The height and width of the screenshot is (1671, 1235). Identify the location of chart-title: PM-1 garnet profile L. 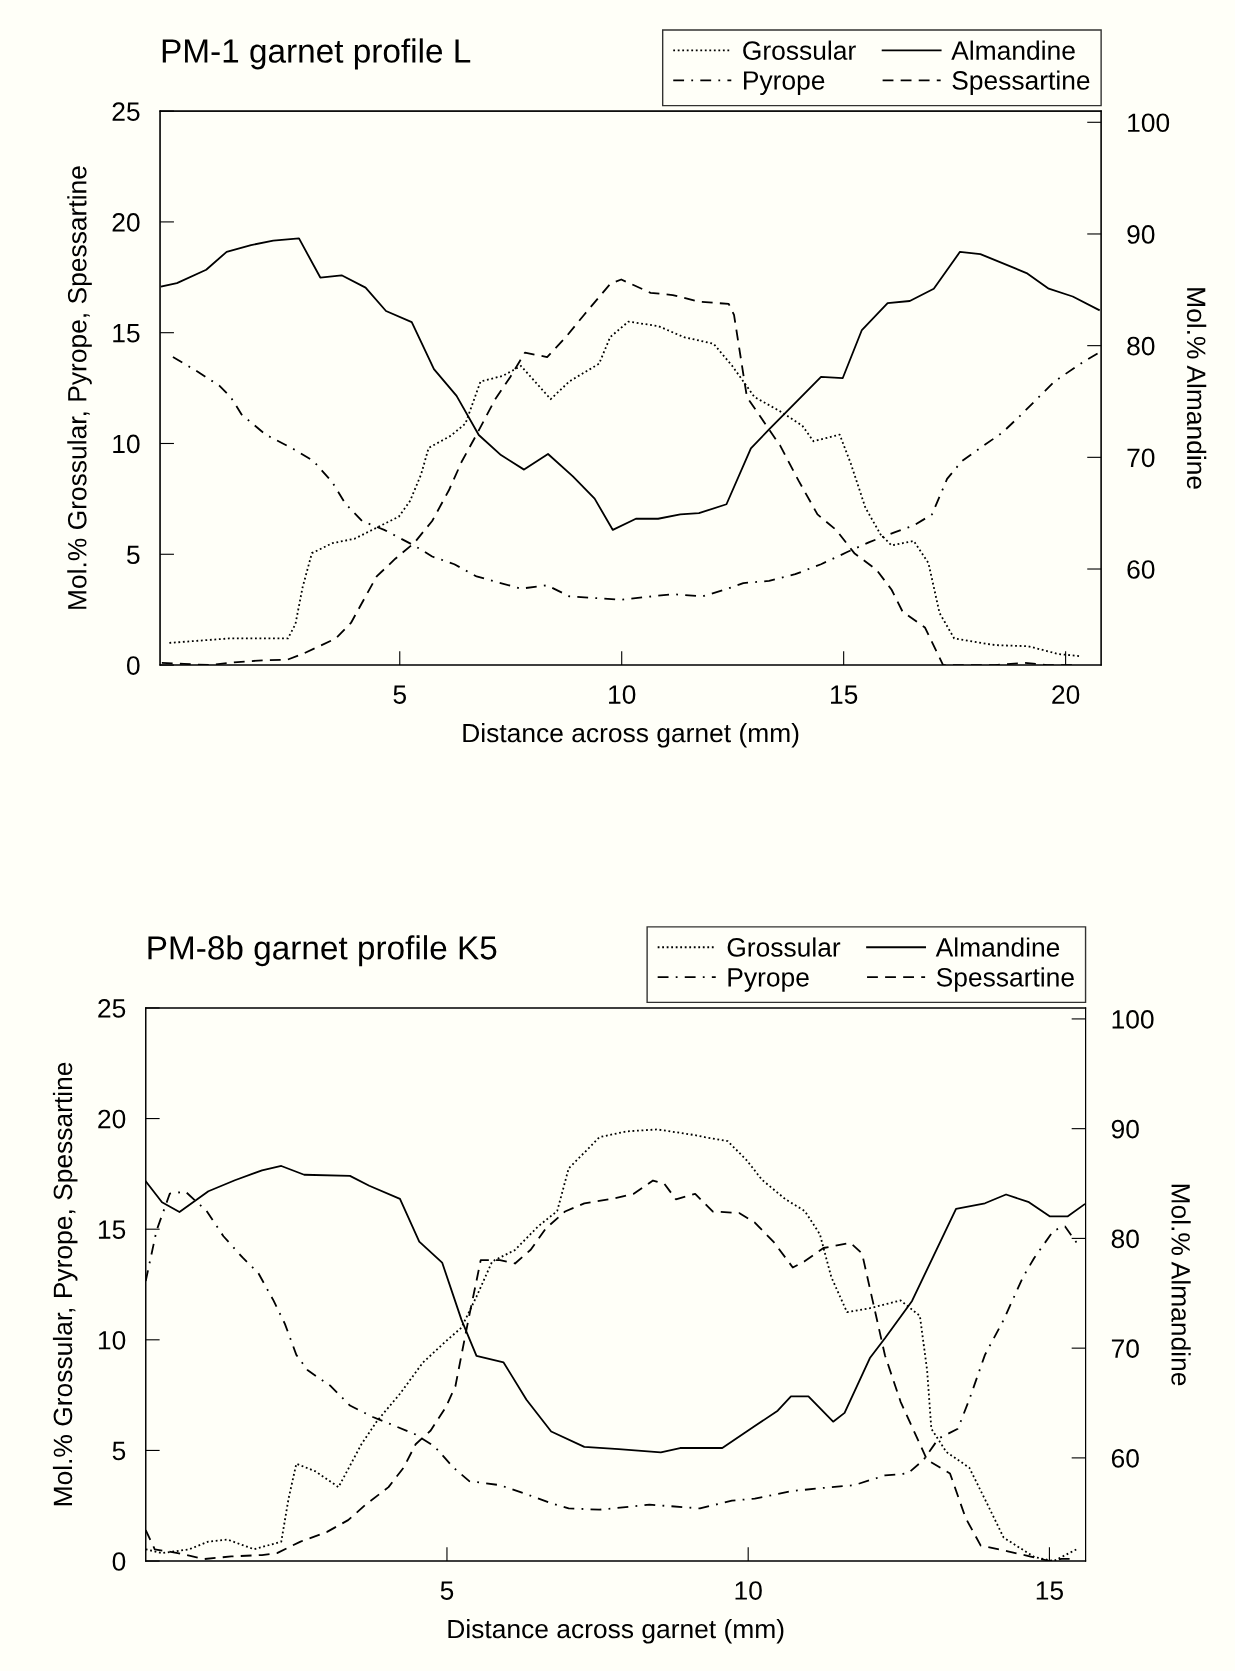
(316, 54).